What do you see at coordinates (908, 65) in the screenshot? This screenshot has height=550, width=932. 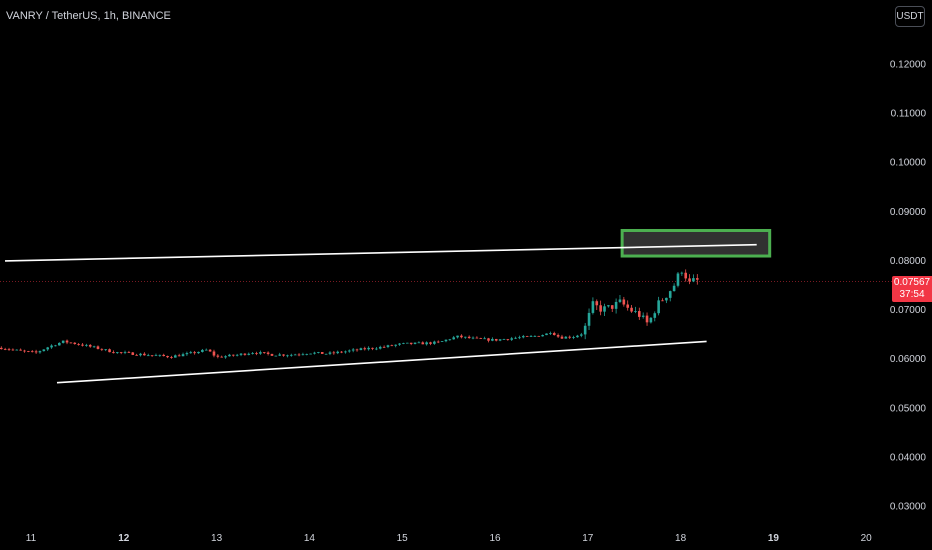 I see `y-tick-label: 0.12000` at bounding box center [908, 65].